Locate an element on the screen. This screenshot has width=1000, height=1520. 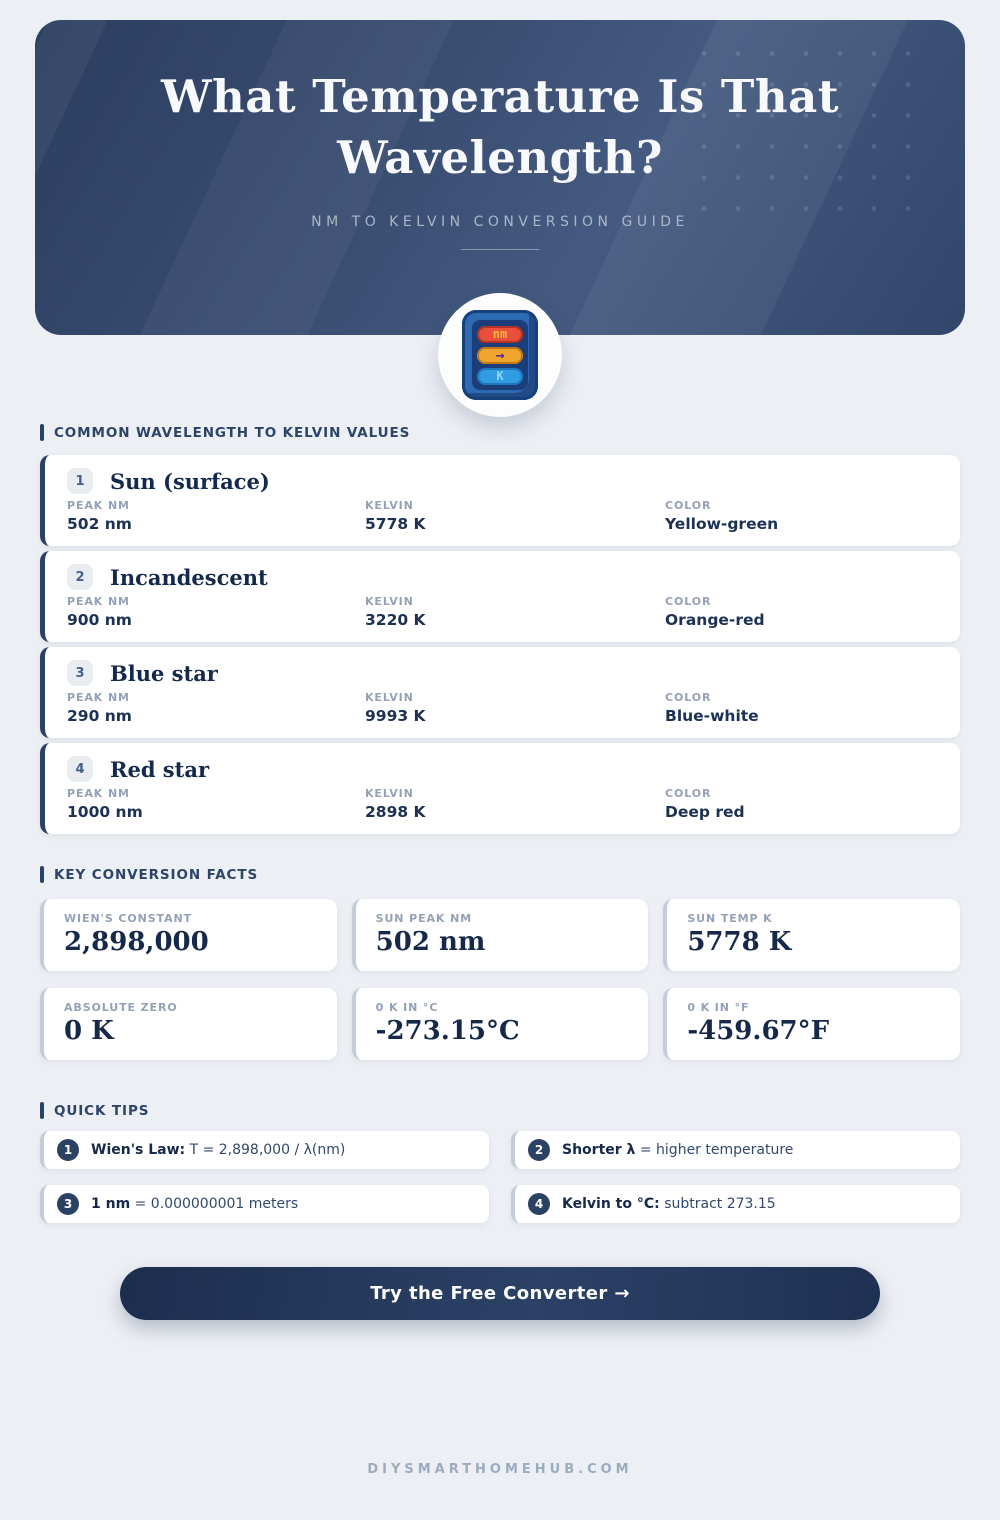
arrow-glyph: → is located at coordinates (500, 354).